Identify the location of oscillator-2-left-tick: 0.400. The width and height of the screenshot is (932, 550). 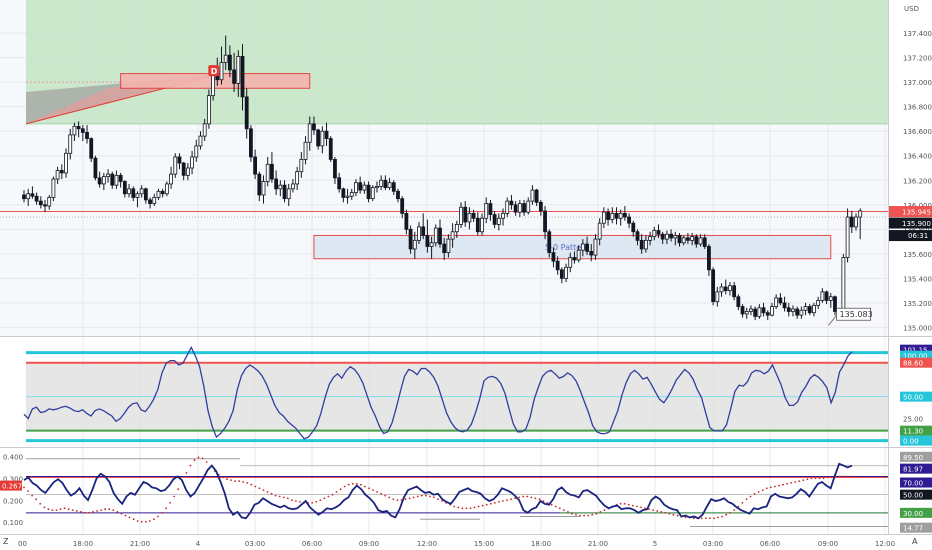
(13, 457).